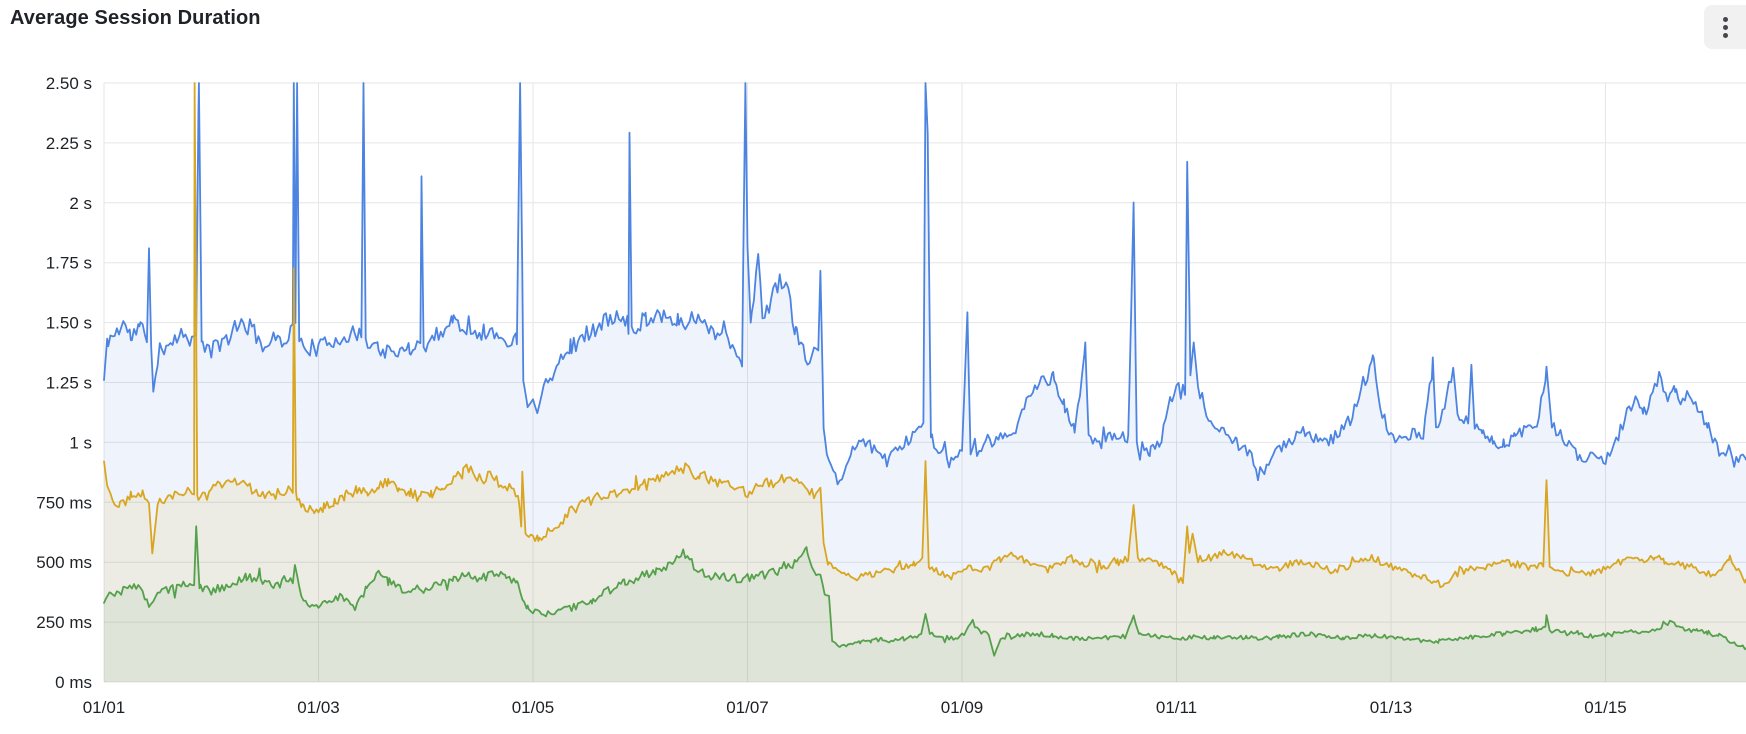 This screenshot has width=1746, height=734. I want to click on y-tick-label: 0 ms, so click(73, 682).